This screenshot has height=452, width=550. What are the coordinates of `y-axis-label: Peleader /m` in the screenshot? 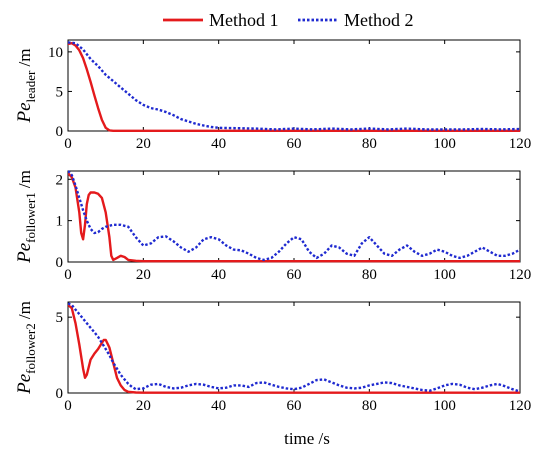 It's located at (26, 85).